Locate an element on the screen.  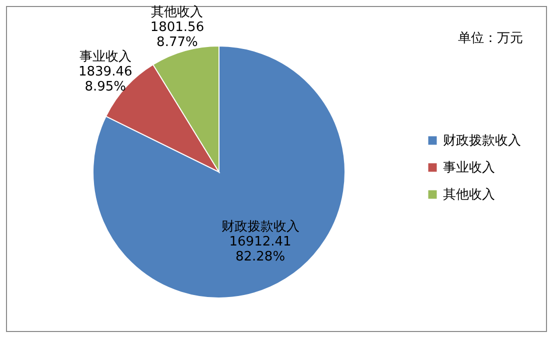
legend-label: 其他收入 is located at coordinates (469, 195).